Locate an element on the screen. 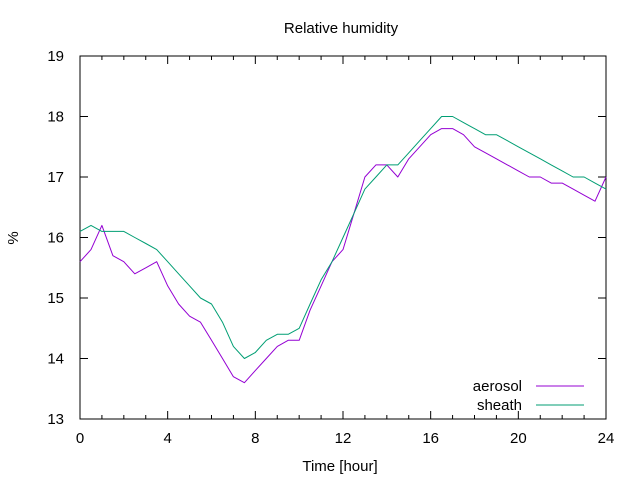 The height and width of the screenshot is (480, 640). legend-label-aerosol: aerosol is located at coordinates (497, 386).